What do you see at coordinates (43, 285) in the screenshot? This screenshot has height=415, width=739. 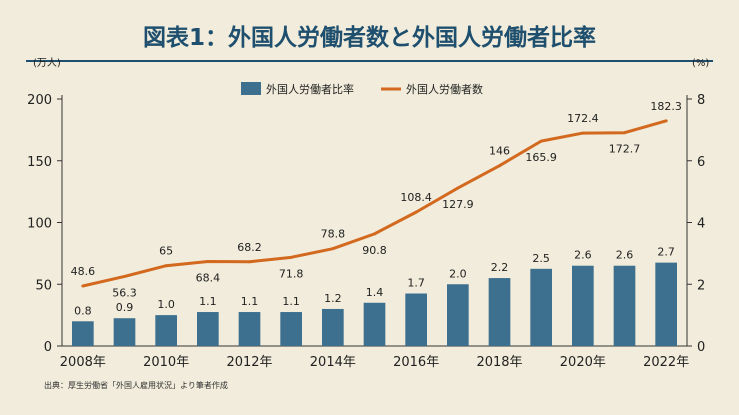 I see `left-tick-label: 50` at bounding box center [43, 285].